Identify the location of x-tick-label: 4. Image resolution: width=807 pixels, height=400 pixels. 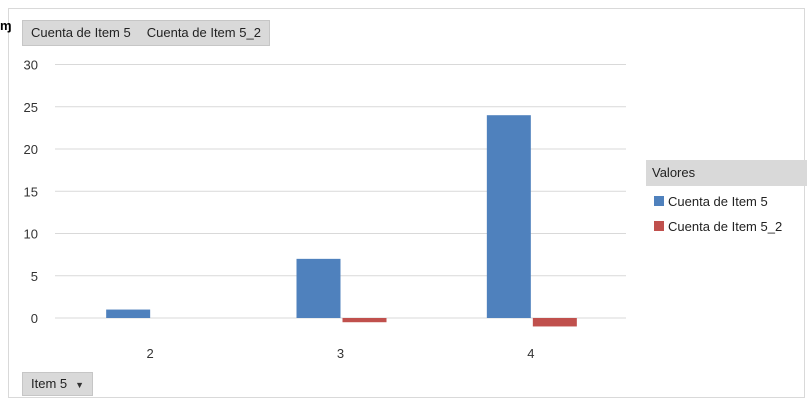
(530, 353).